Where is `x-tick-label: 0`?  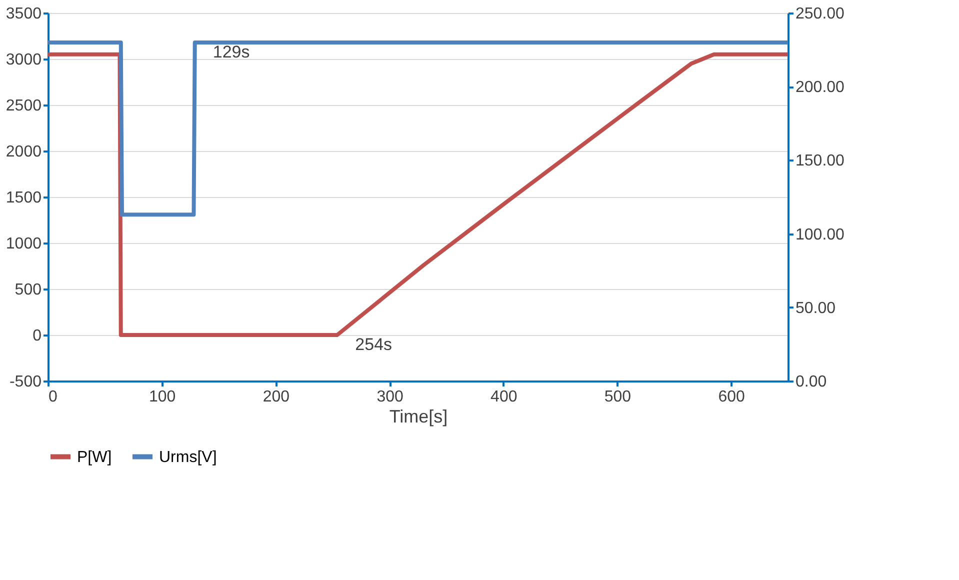 x-tick-label: 0 is located at coordinates (53, 397).